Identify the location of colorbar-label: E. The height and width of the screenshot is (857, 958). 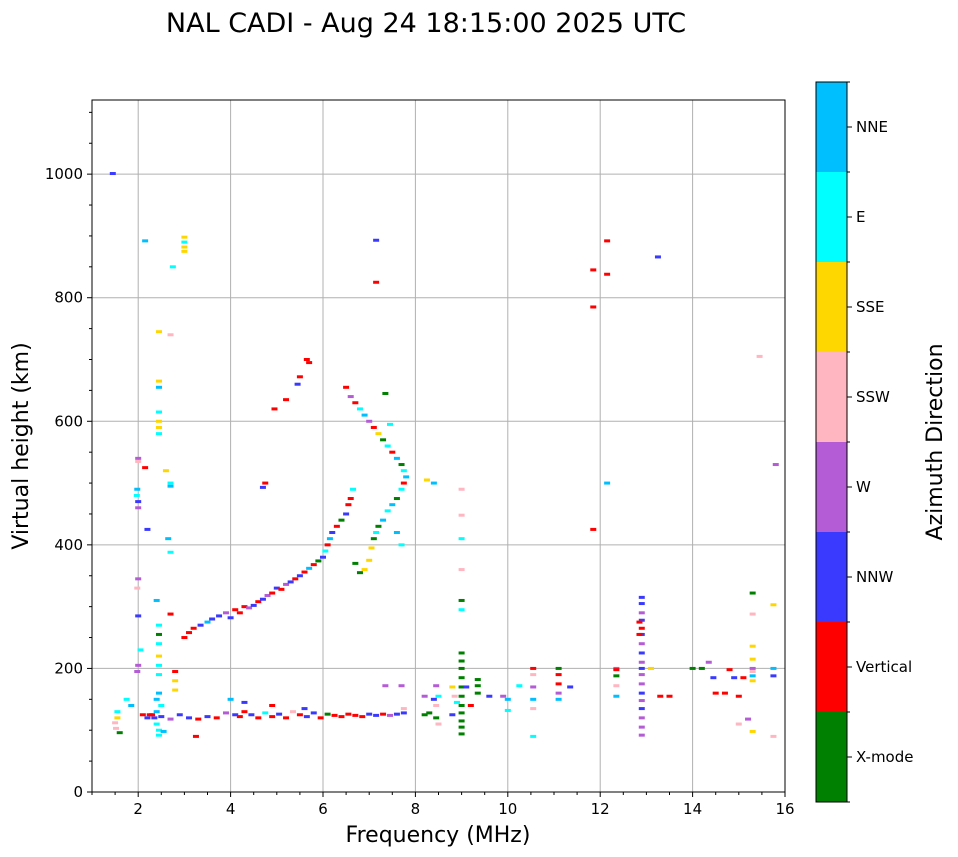
(860, 217).